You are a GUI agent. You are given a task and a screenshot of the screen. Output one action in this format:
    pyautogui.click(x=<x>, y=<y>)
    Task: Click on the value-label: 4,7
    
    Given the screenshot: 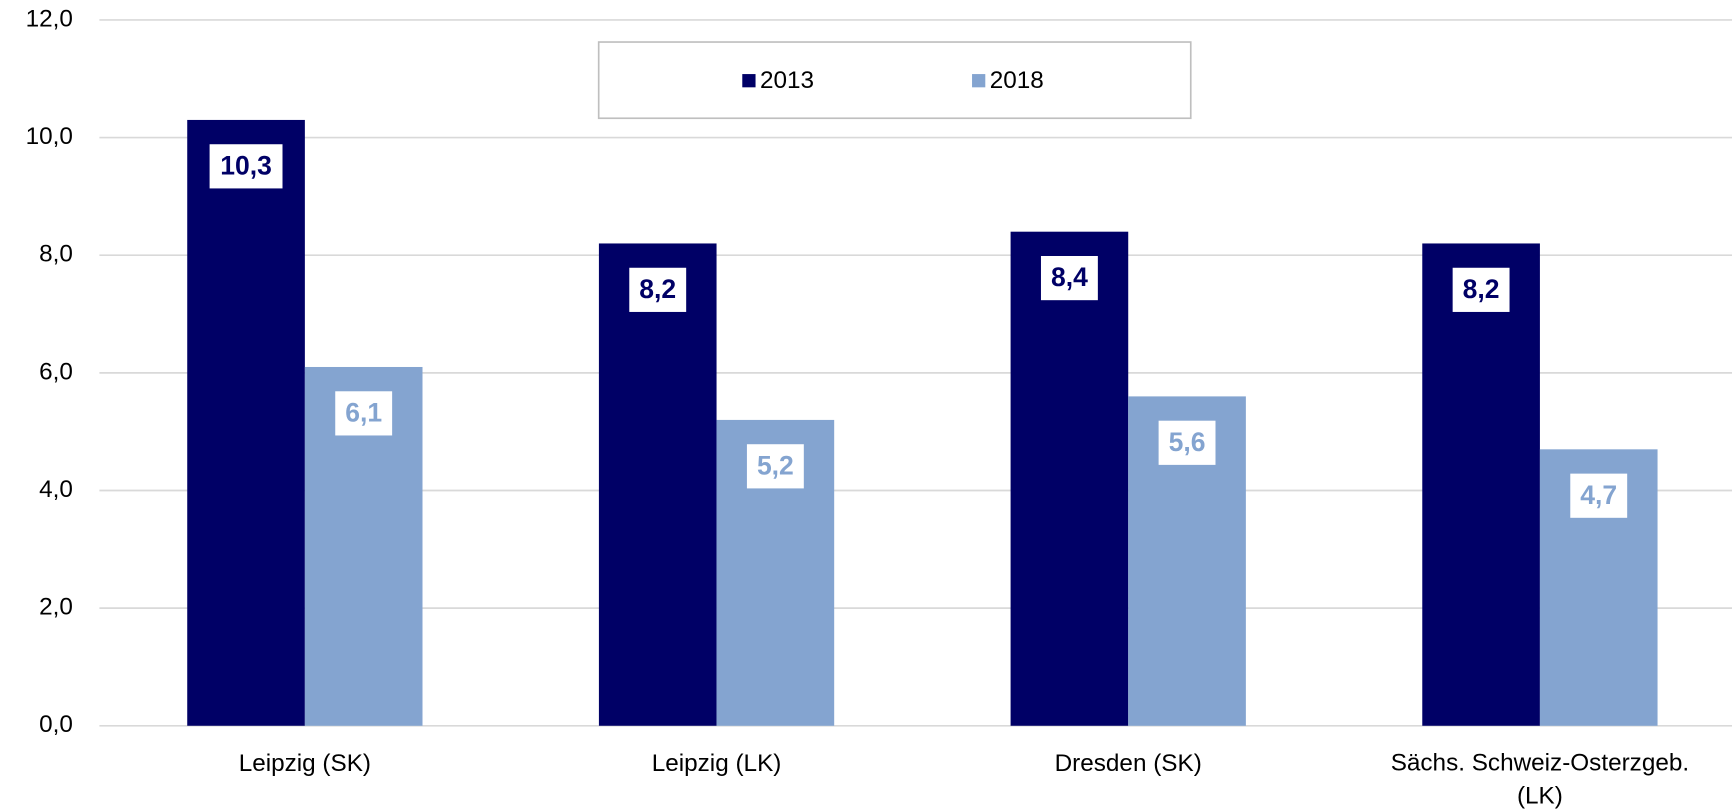 What is the action you would take?
    pyautogui.click(x=1598, y=495)
    